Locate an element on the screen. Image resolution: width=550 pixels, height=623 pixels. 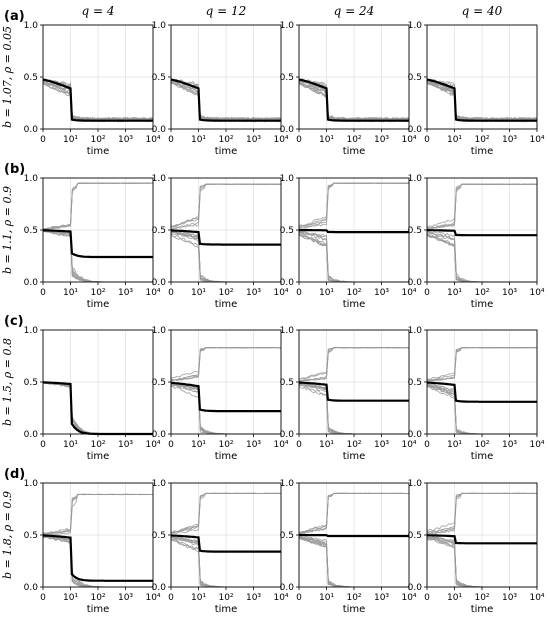
row-label: b = 1.5, ρ = 0.8 is located at coordinates (7, 382).